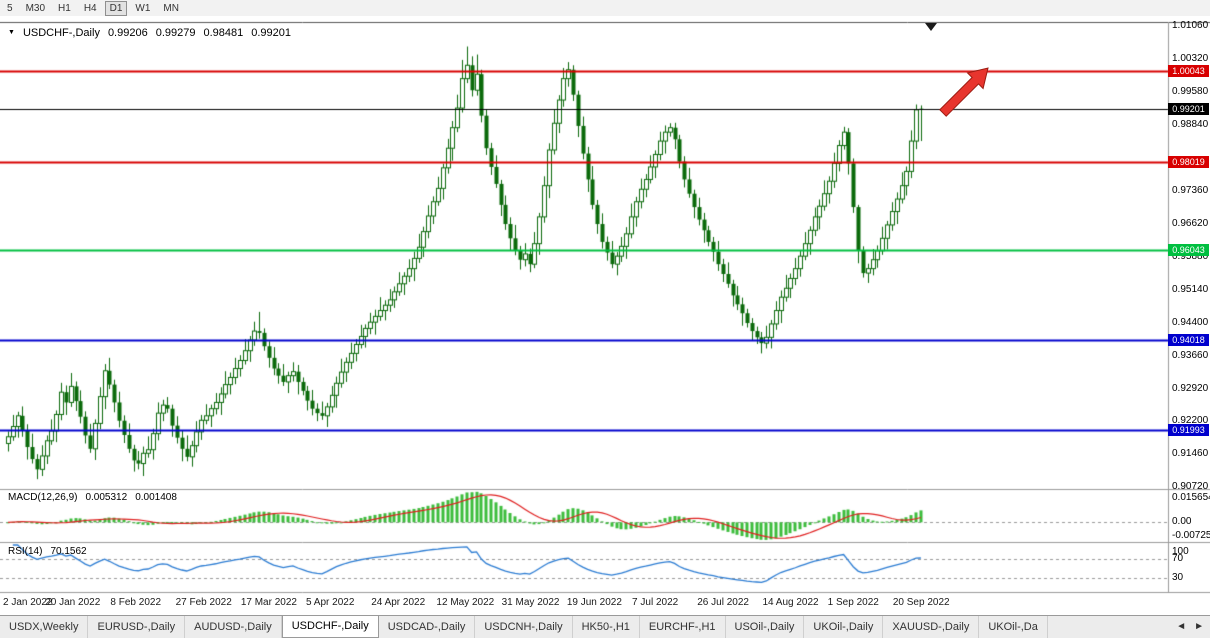 This screenshot has width=1210, height=638. Describe the element at coordinates (35, 8) in the screenshot. I see `timeframe-button-m30: M30` at that location.